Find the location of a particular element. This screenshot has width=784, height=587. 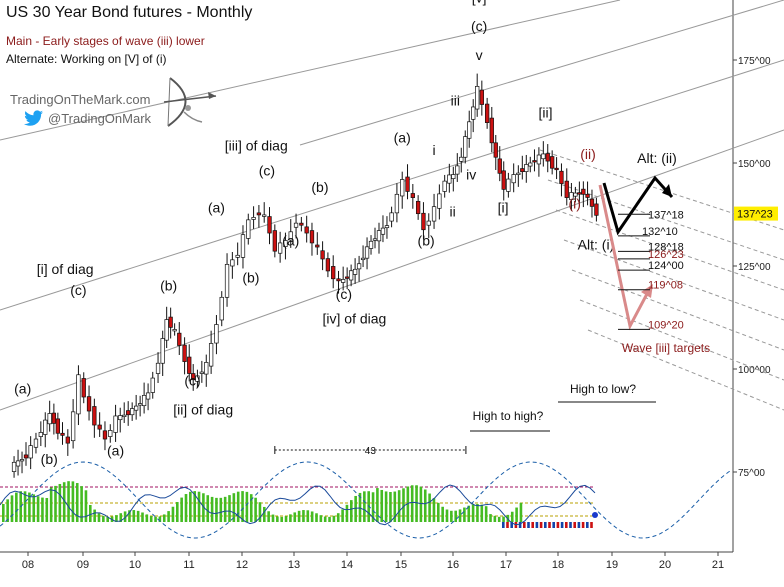

wave-label: [iv] of diag is located at coordinates (355, 319).